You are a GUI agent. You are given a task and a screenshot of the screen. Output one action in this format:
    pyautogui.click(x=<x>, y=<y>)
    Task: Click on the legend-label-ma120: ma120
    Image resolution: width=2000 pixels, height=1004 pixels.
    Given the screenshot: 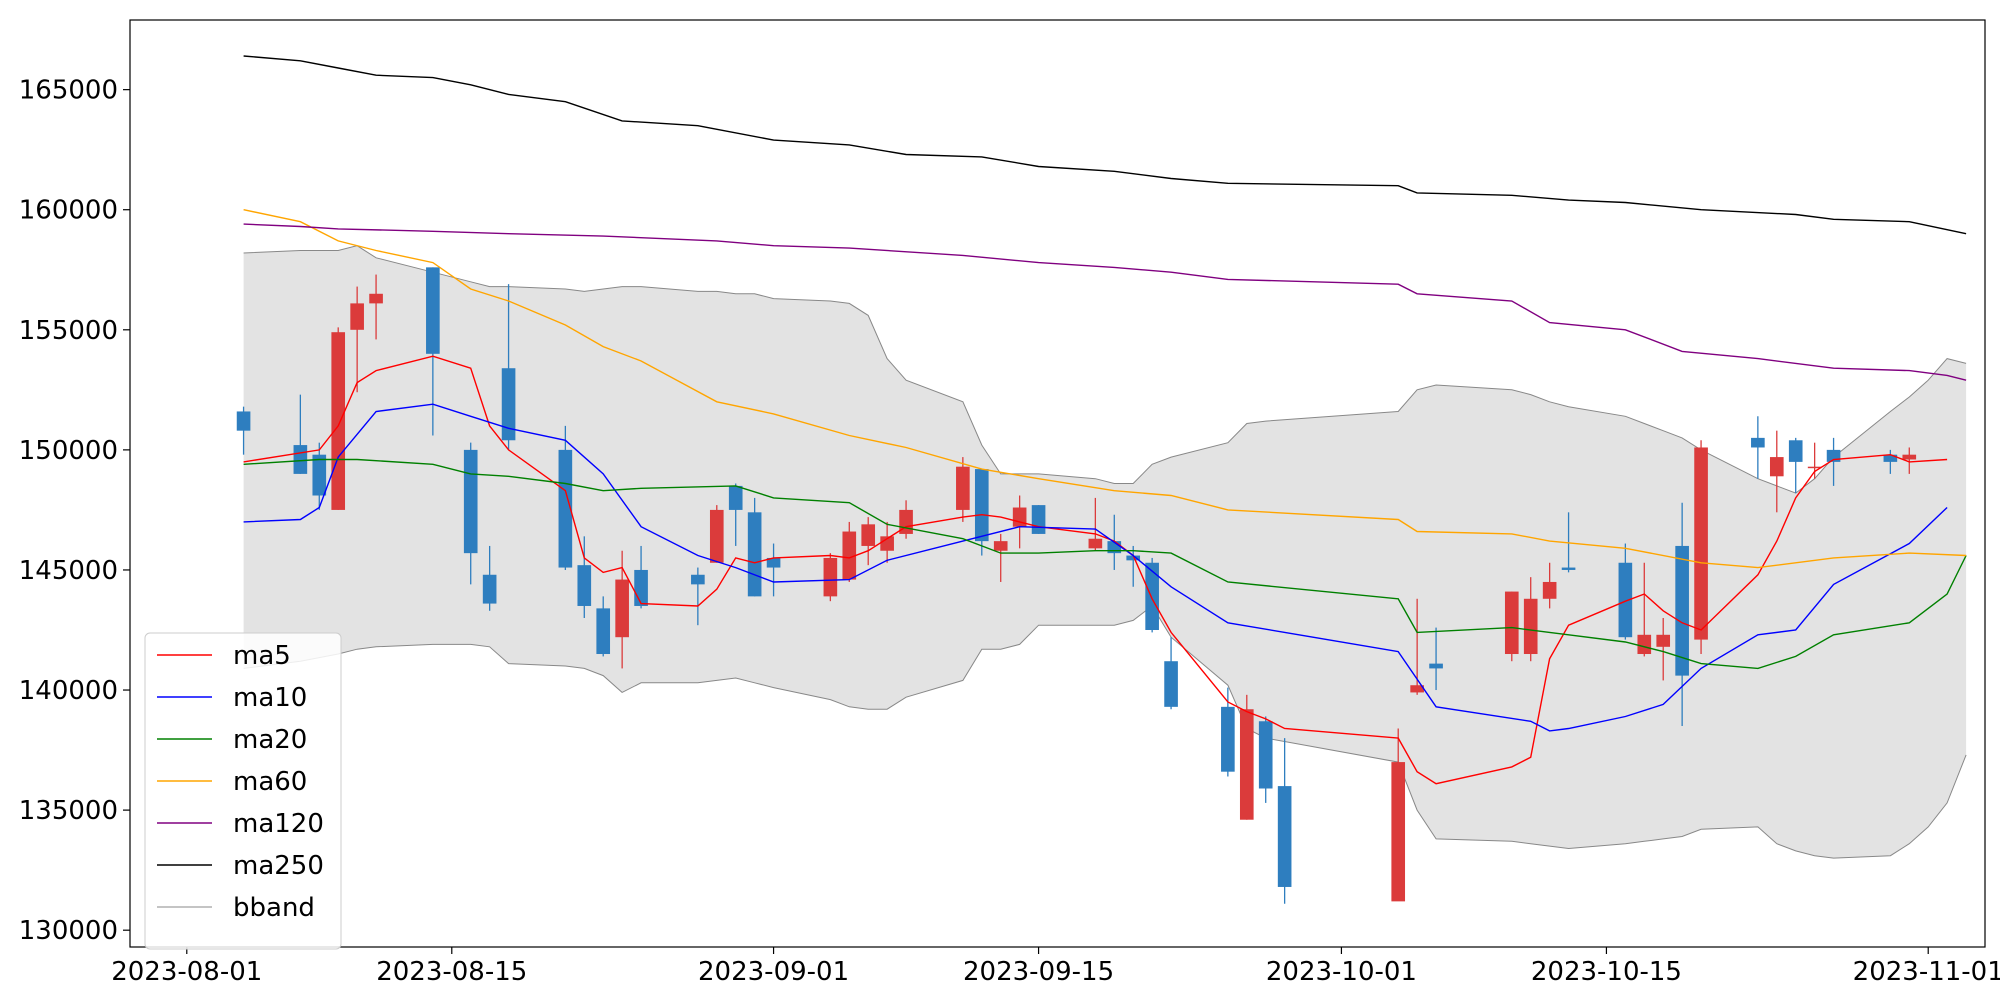 What is the action you would take?
    pyautogui.click(x=278, y=824)
    